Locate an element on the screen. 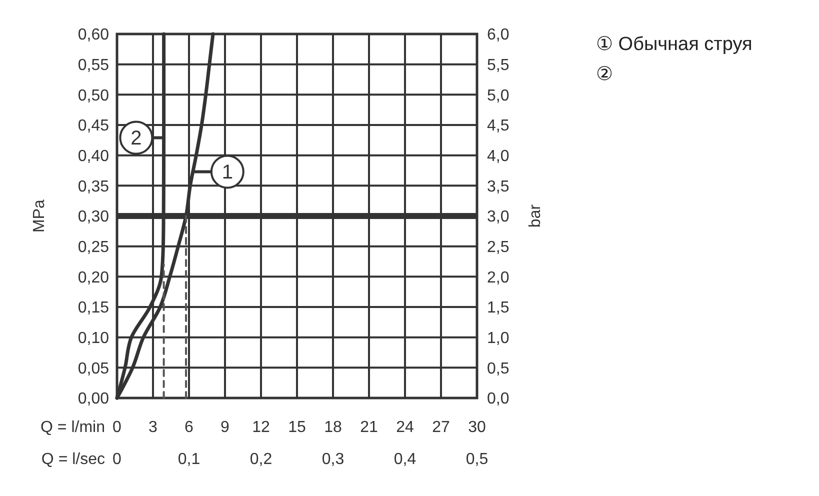 The height and width of the screenshot is (496, 819). y-tick-label: 0,00 is located at coordinates (94, 399).